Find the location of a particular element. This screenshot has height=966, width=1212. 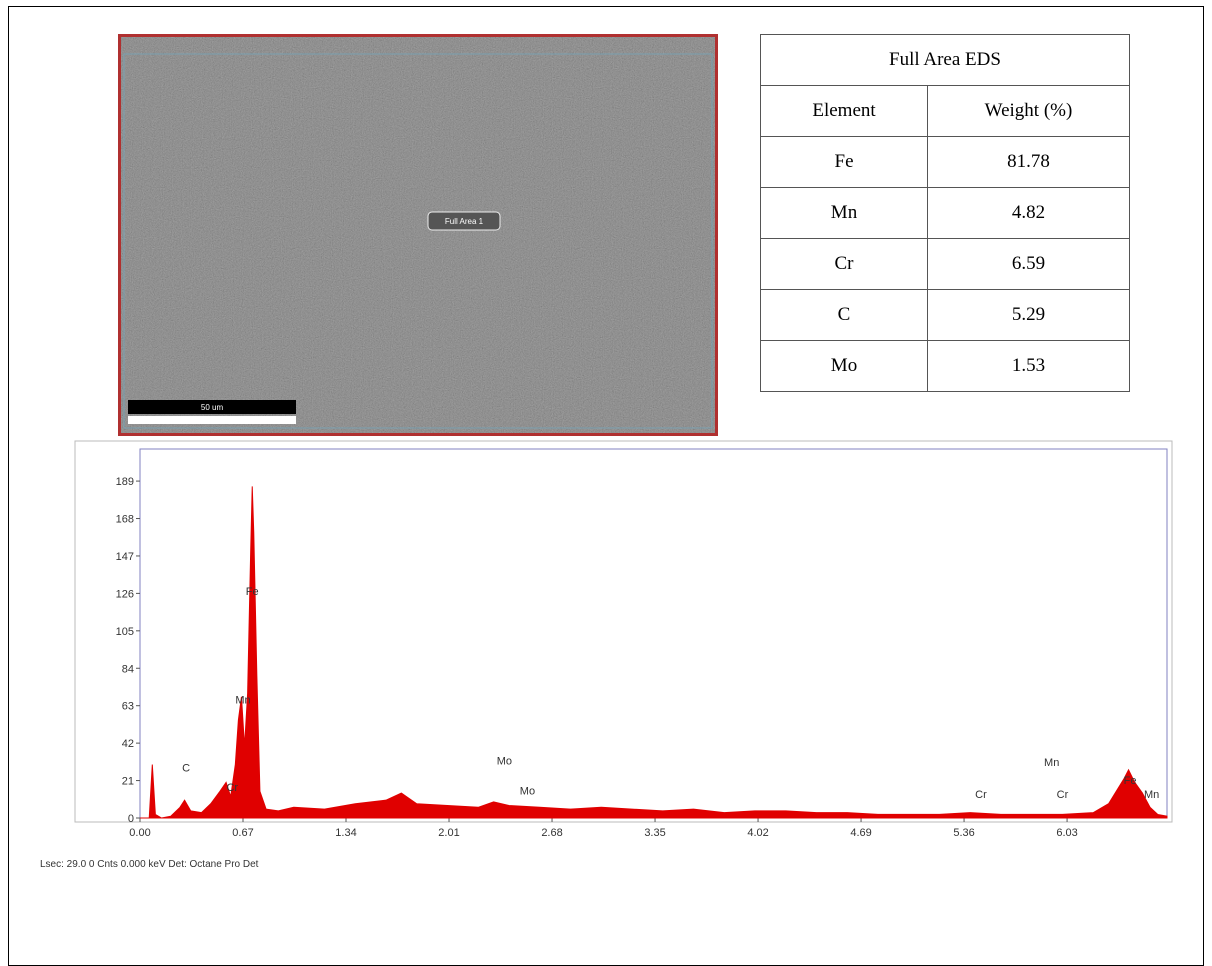

y-tick-label: 0 is located at coordinates (131, 819).